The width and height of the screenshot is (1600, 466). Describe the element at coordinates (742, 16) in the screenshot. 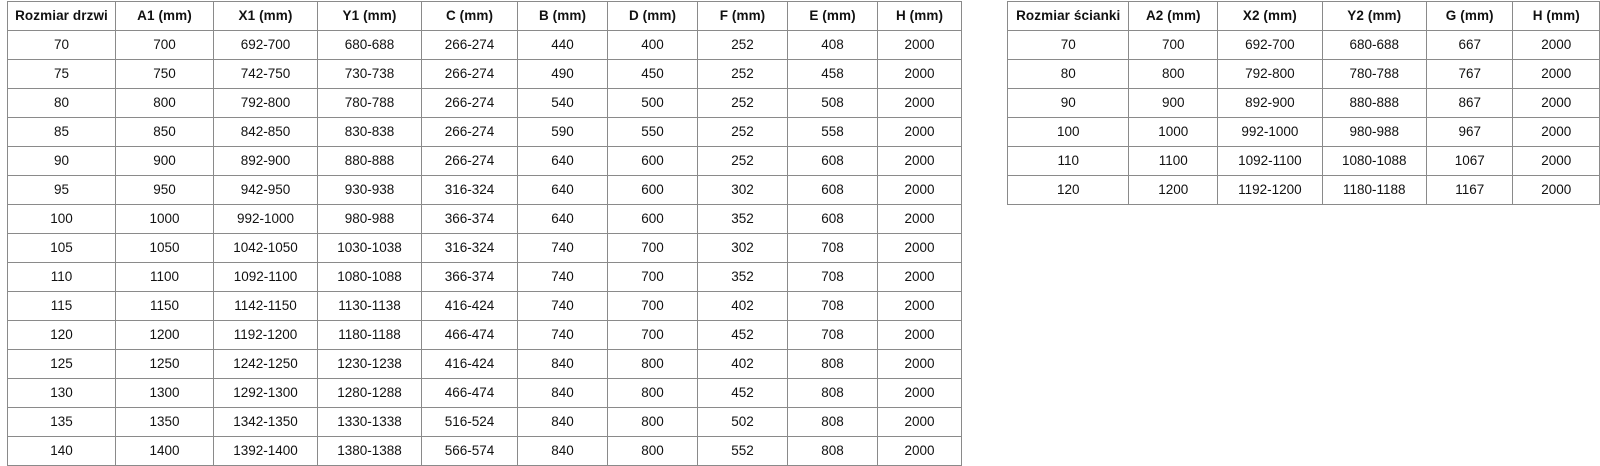

I see `doors-col-header-f: F (mm)` at that location.